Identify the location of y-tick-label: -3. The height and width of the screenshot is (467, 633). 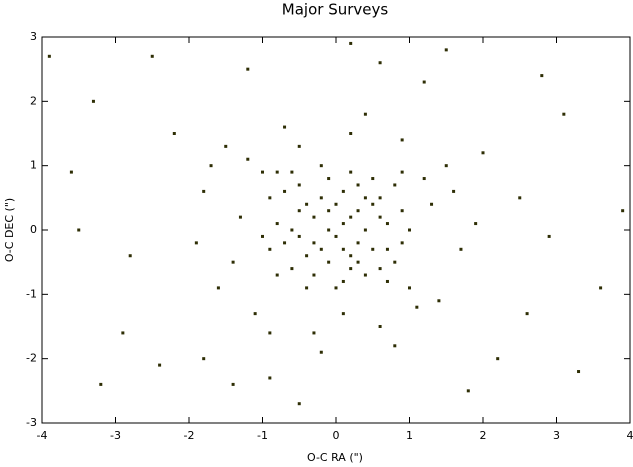
(31, 422).